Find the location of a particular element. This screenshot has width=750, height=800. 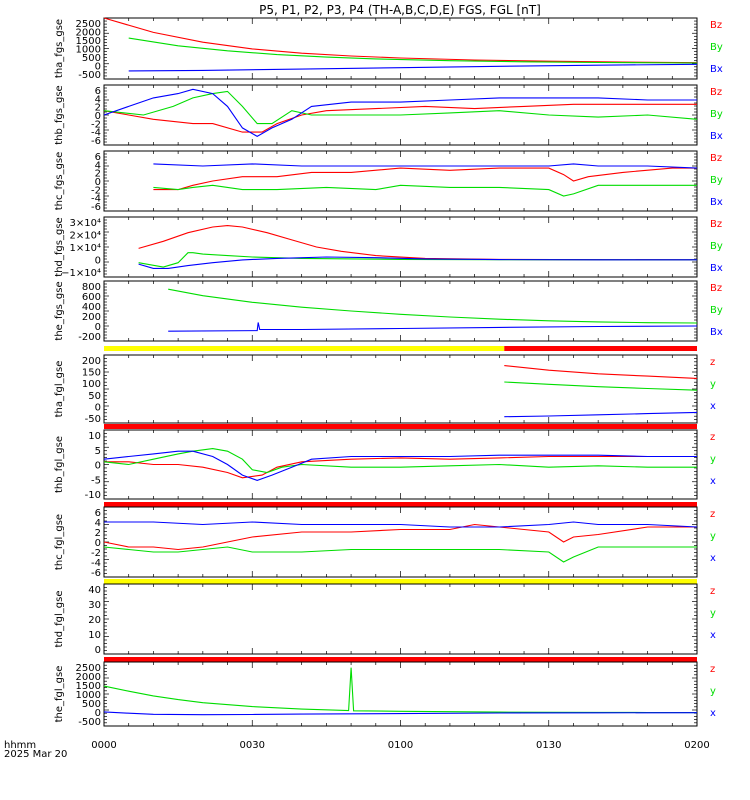

y-tick-label: -200 is located at coordinates (89, 337).